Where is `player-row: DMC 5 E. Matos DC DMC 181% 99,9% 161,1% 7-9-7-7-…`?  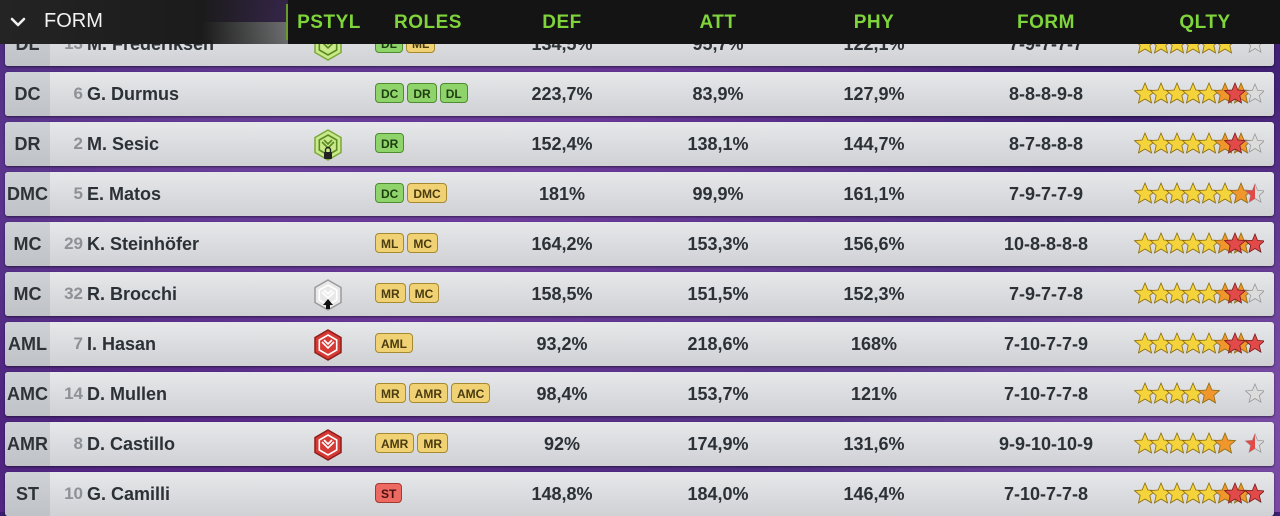 player-row: DMC 5 E. Matos DC DMC 181% 99,9% 161,1% 7-9-7-7-… is located at coordinates (639, 194).